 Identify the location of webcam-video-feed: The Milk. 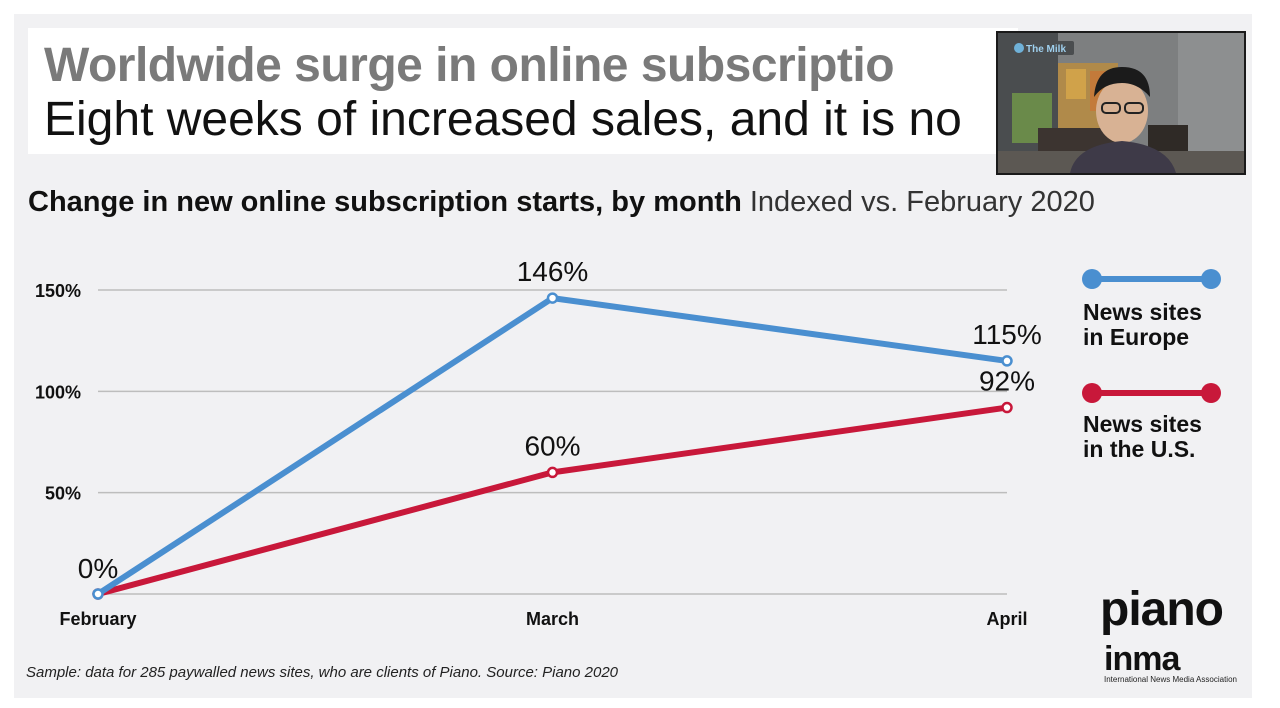
(1121, 103).